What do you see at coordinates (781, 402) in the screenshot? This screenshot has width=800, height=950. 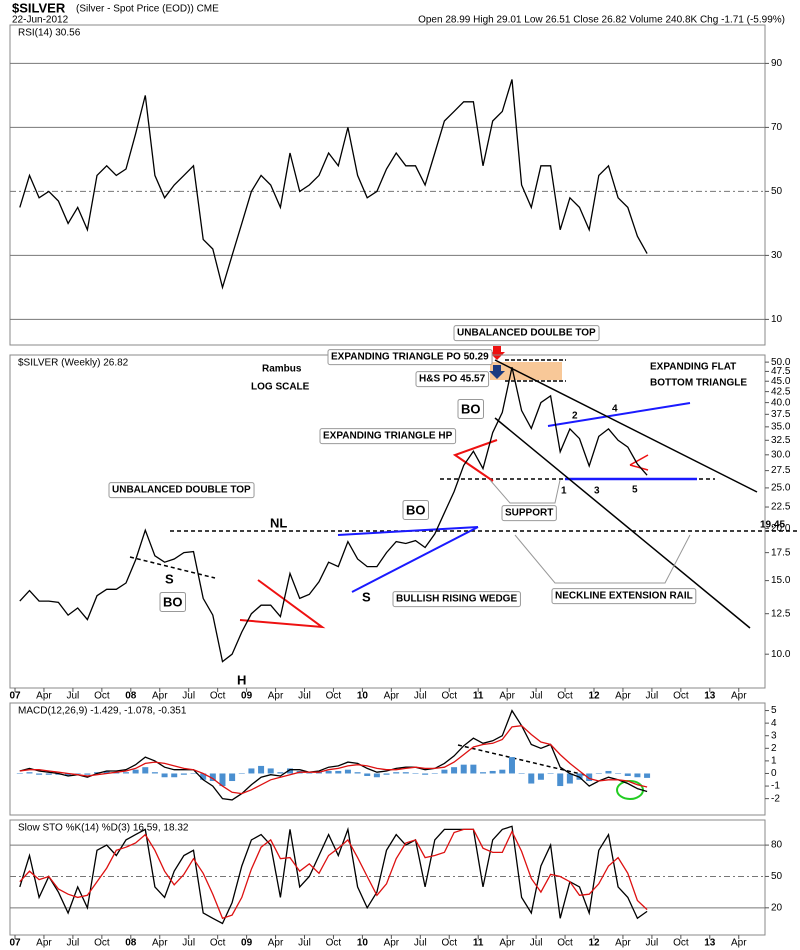 I see `y-tick-label: 40.0` at bounding box center [781, 402].